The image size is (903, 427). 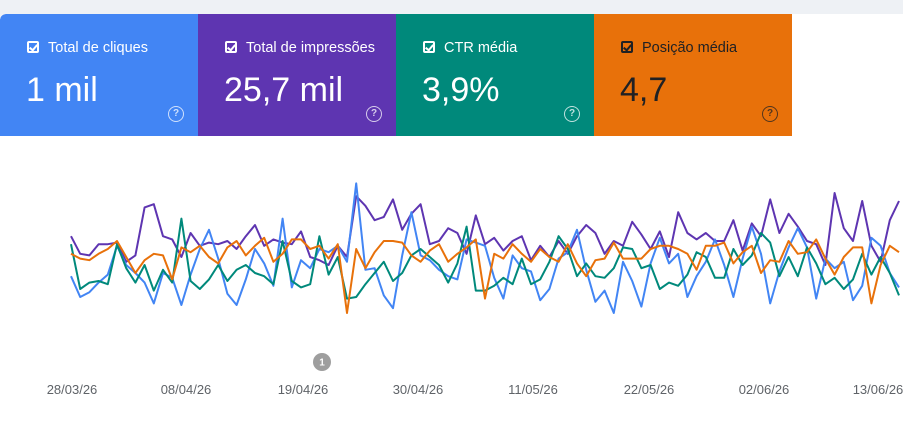 What do you see at coordinates (303, 389) in the screenshot?
I see `x-tick-label: 19/04/26` at bounding box center [303, 389].